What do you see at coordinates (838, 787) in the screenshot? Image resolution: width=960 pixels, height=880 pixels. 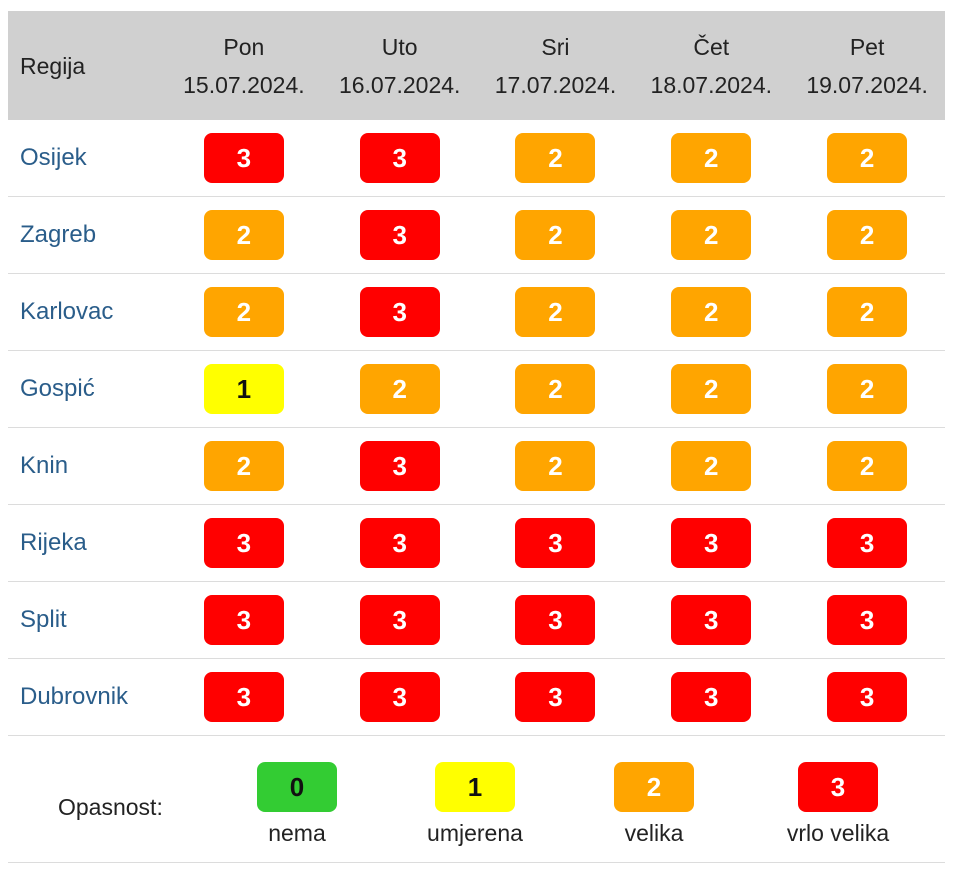 I see `legend-badge: 3` at bounding box center [838, 787].